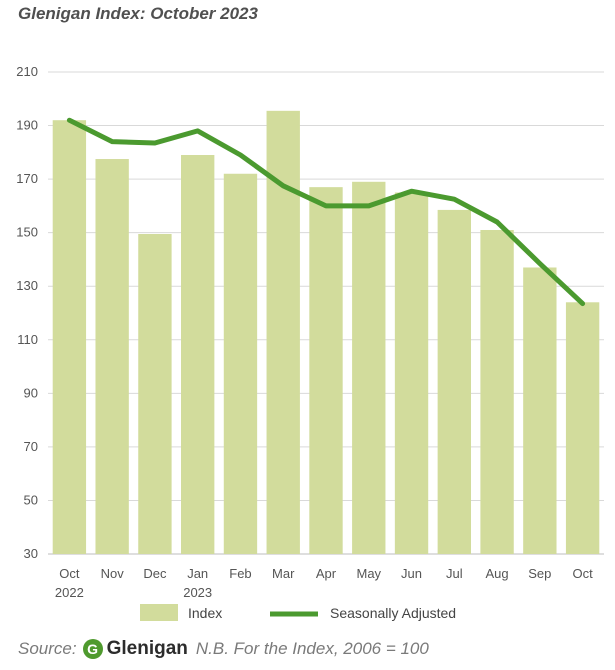 Image resolution: width=615 pixels, height=670 pixels. I want to click on glenigan-logo-icon: G, so click(92, 649).